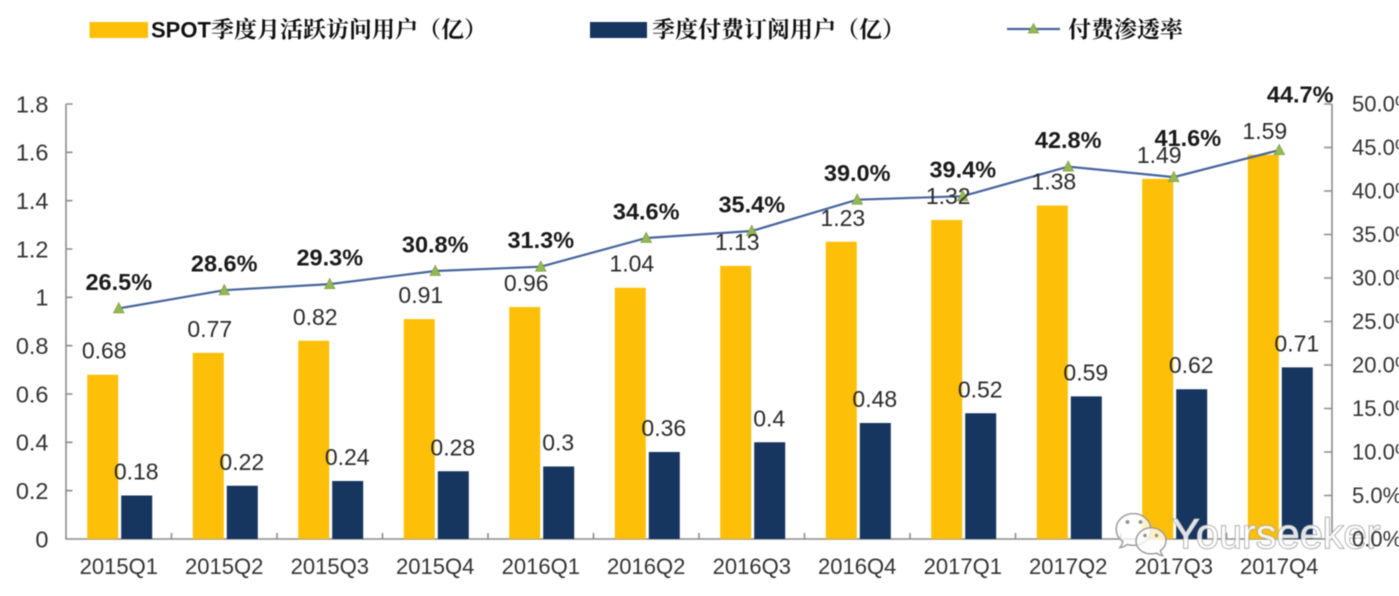 The image size is (1399, 596). I want to click on svg-text: 2017Q4, so click(1279, 566).